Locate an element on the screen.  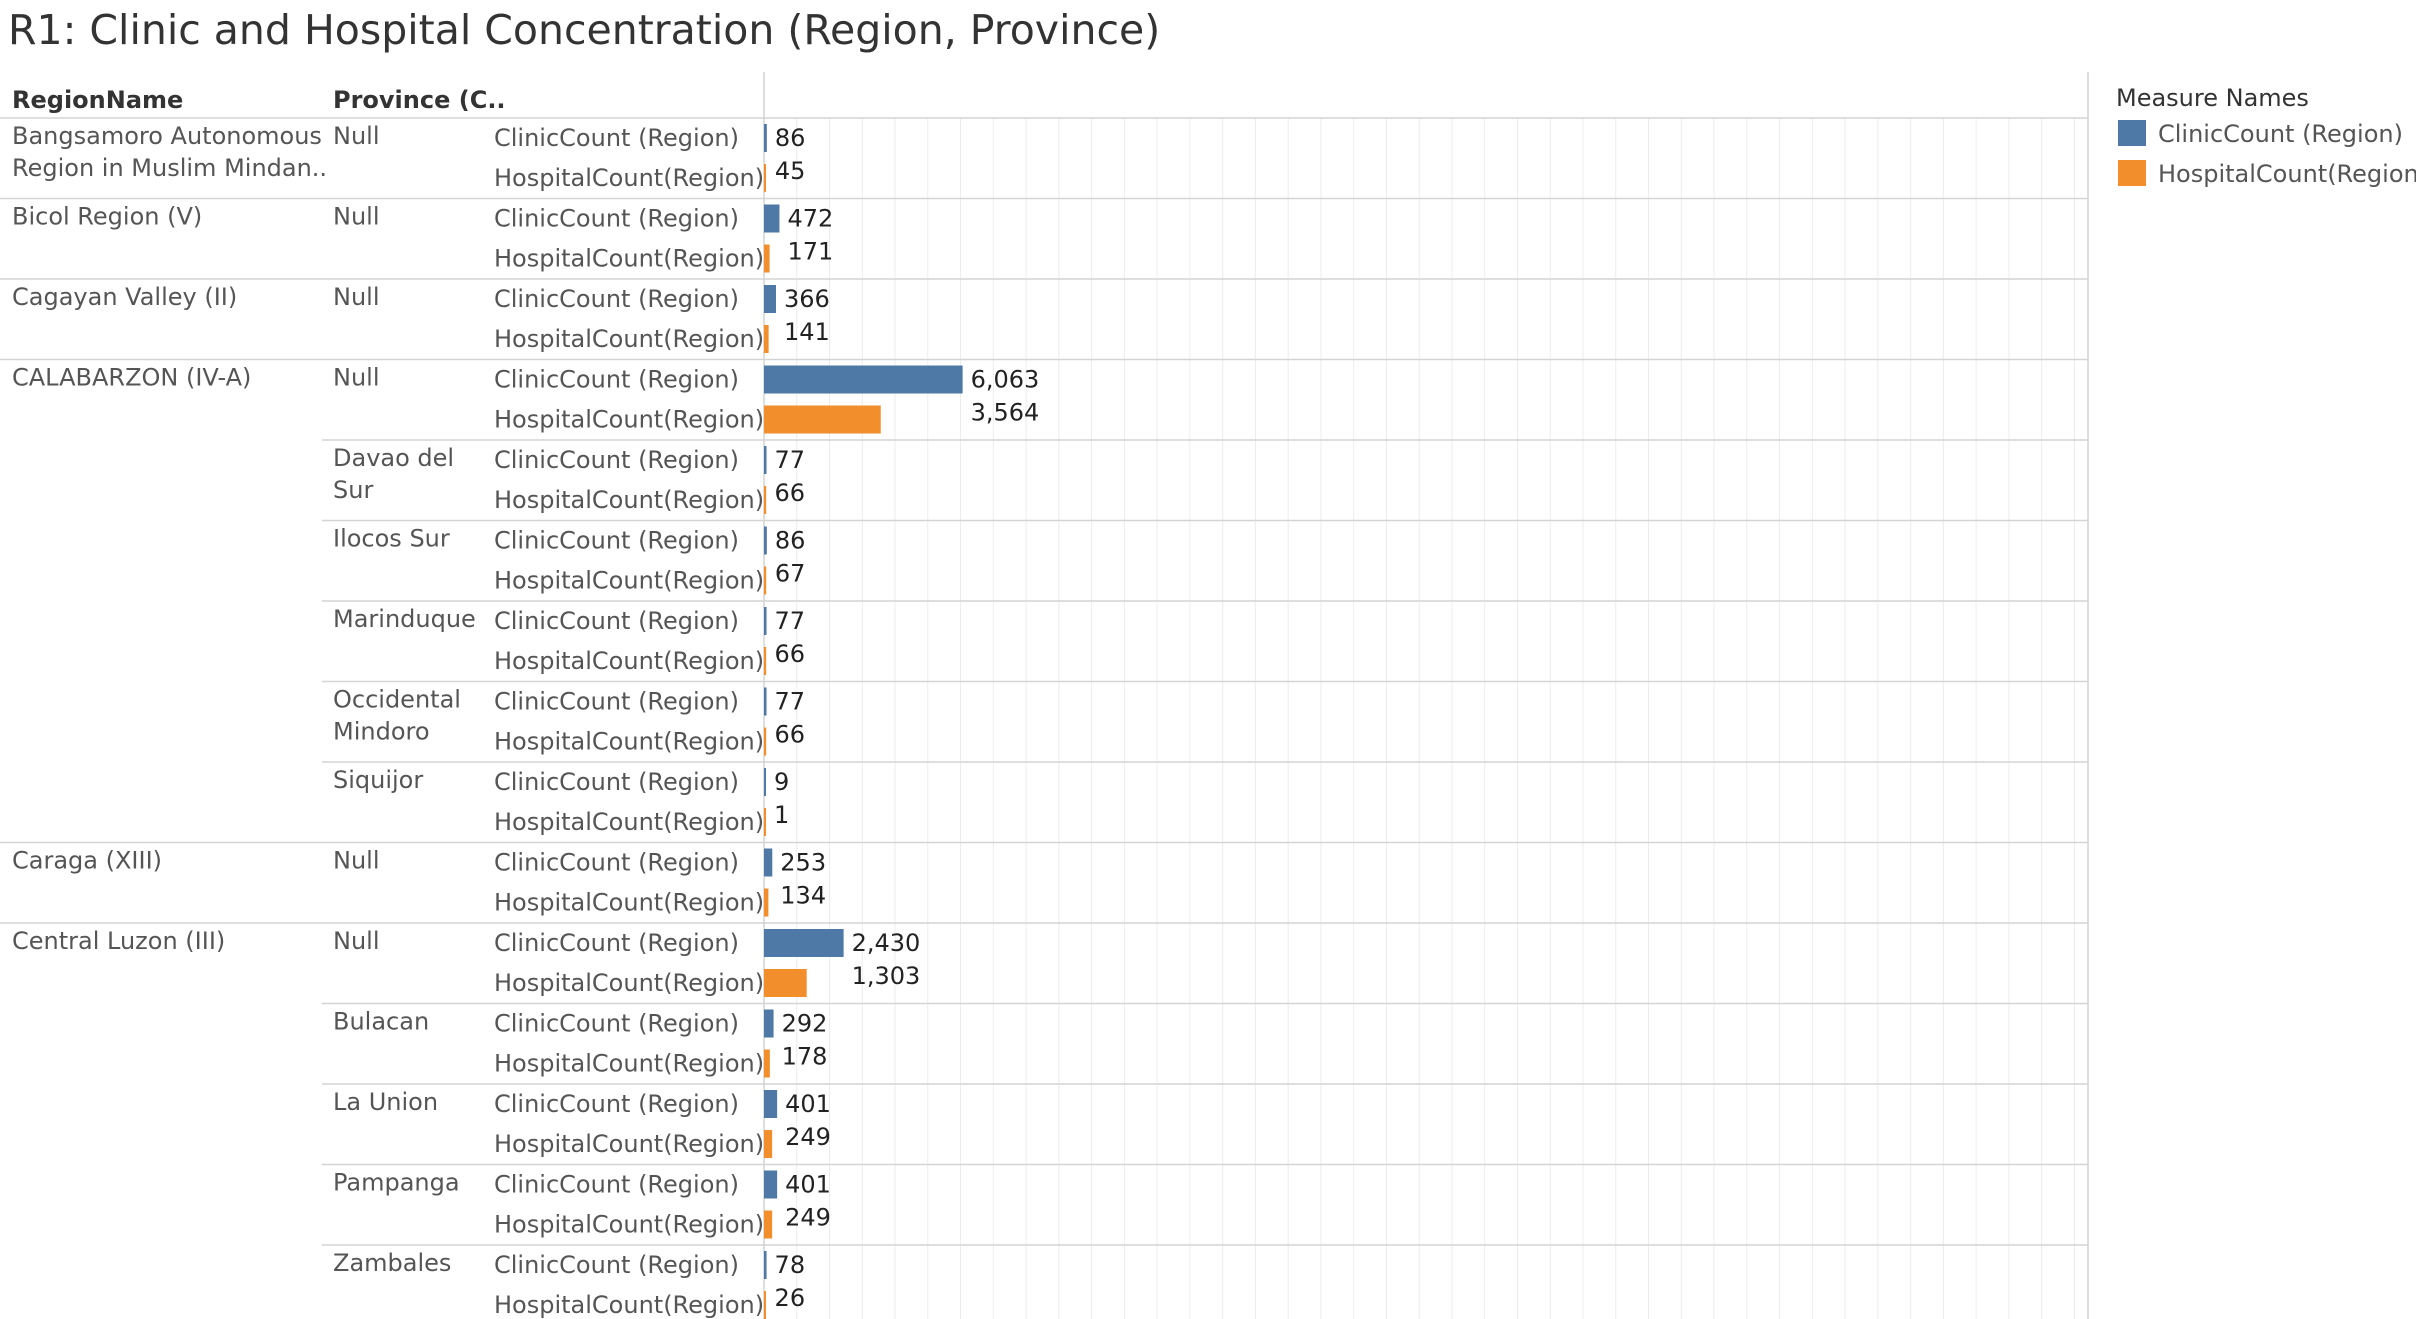
province-label: Zambales is located at coordinates (392, 1263).